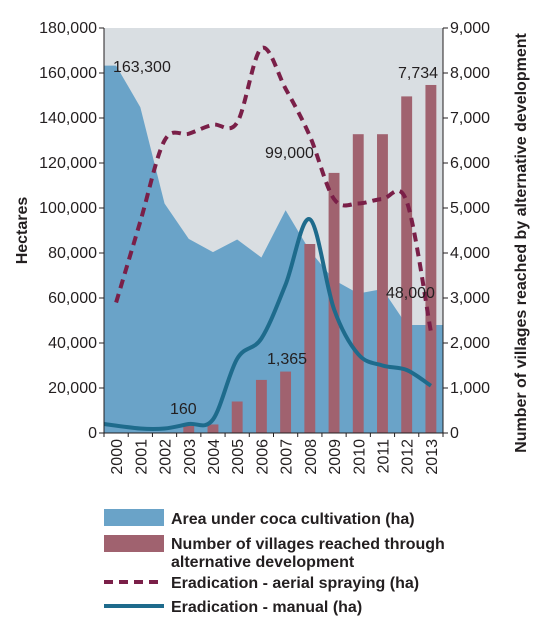 This screenshot has height=622, width=538. What do you see at coordinates (454, 433) in the screenshot?
I see `right-tick-label: 0` at bounding box center [454, 433].